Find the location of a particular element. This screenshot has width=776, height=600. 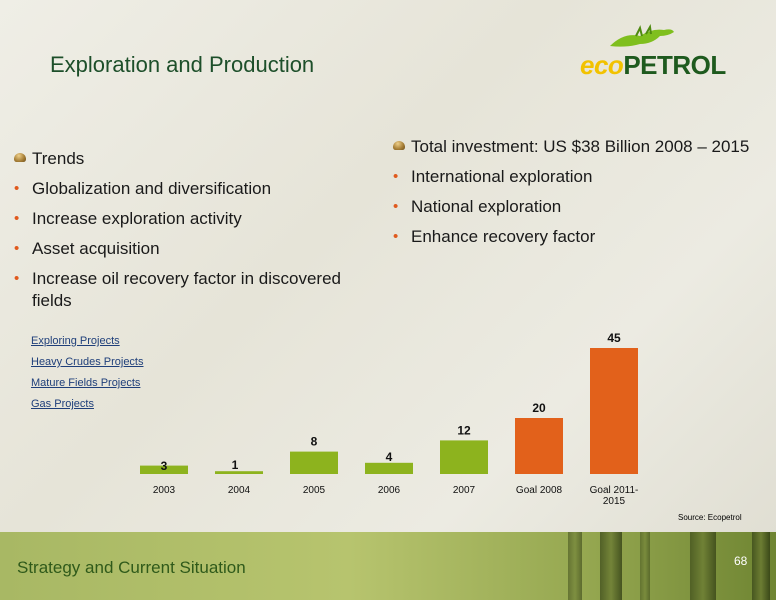

link-mature-fields-projects: Mature Fields Projects is located at coordinates (86, 383).